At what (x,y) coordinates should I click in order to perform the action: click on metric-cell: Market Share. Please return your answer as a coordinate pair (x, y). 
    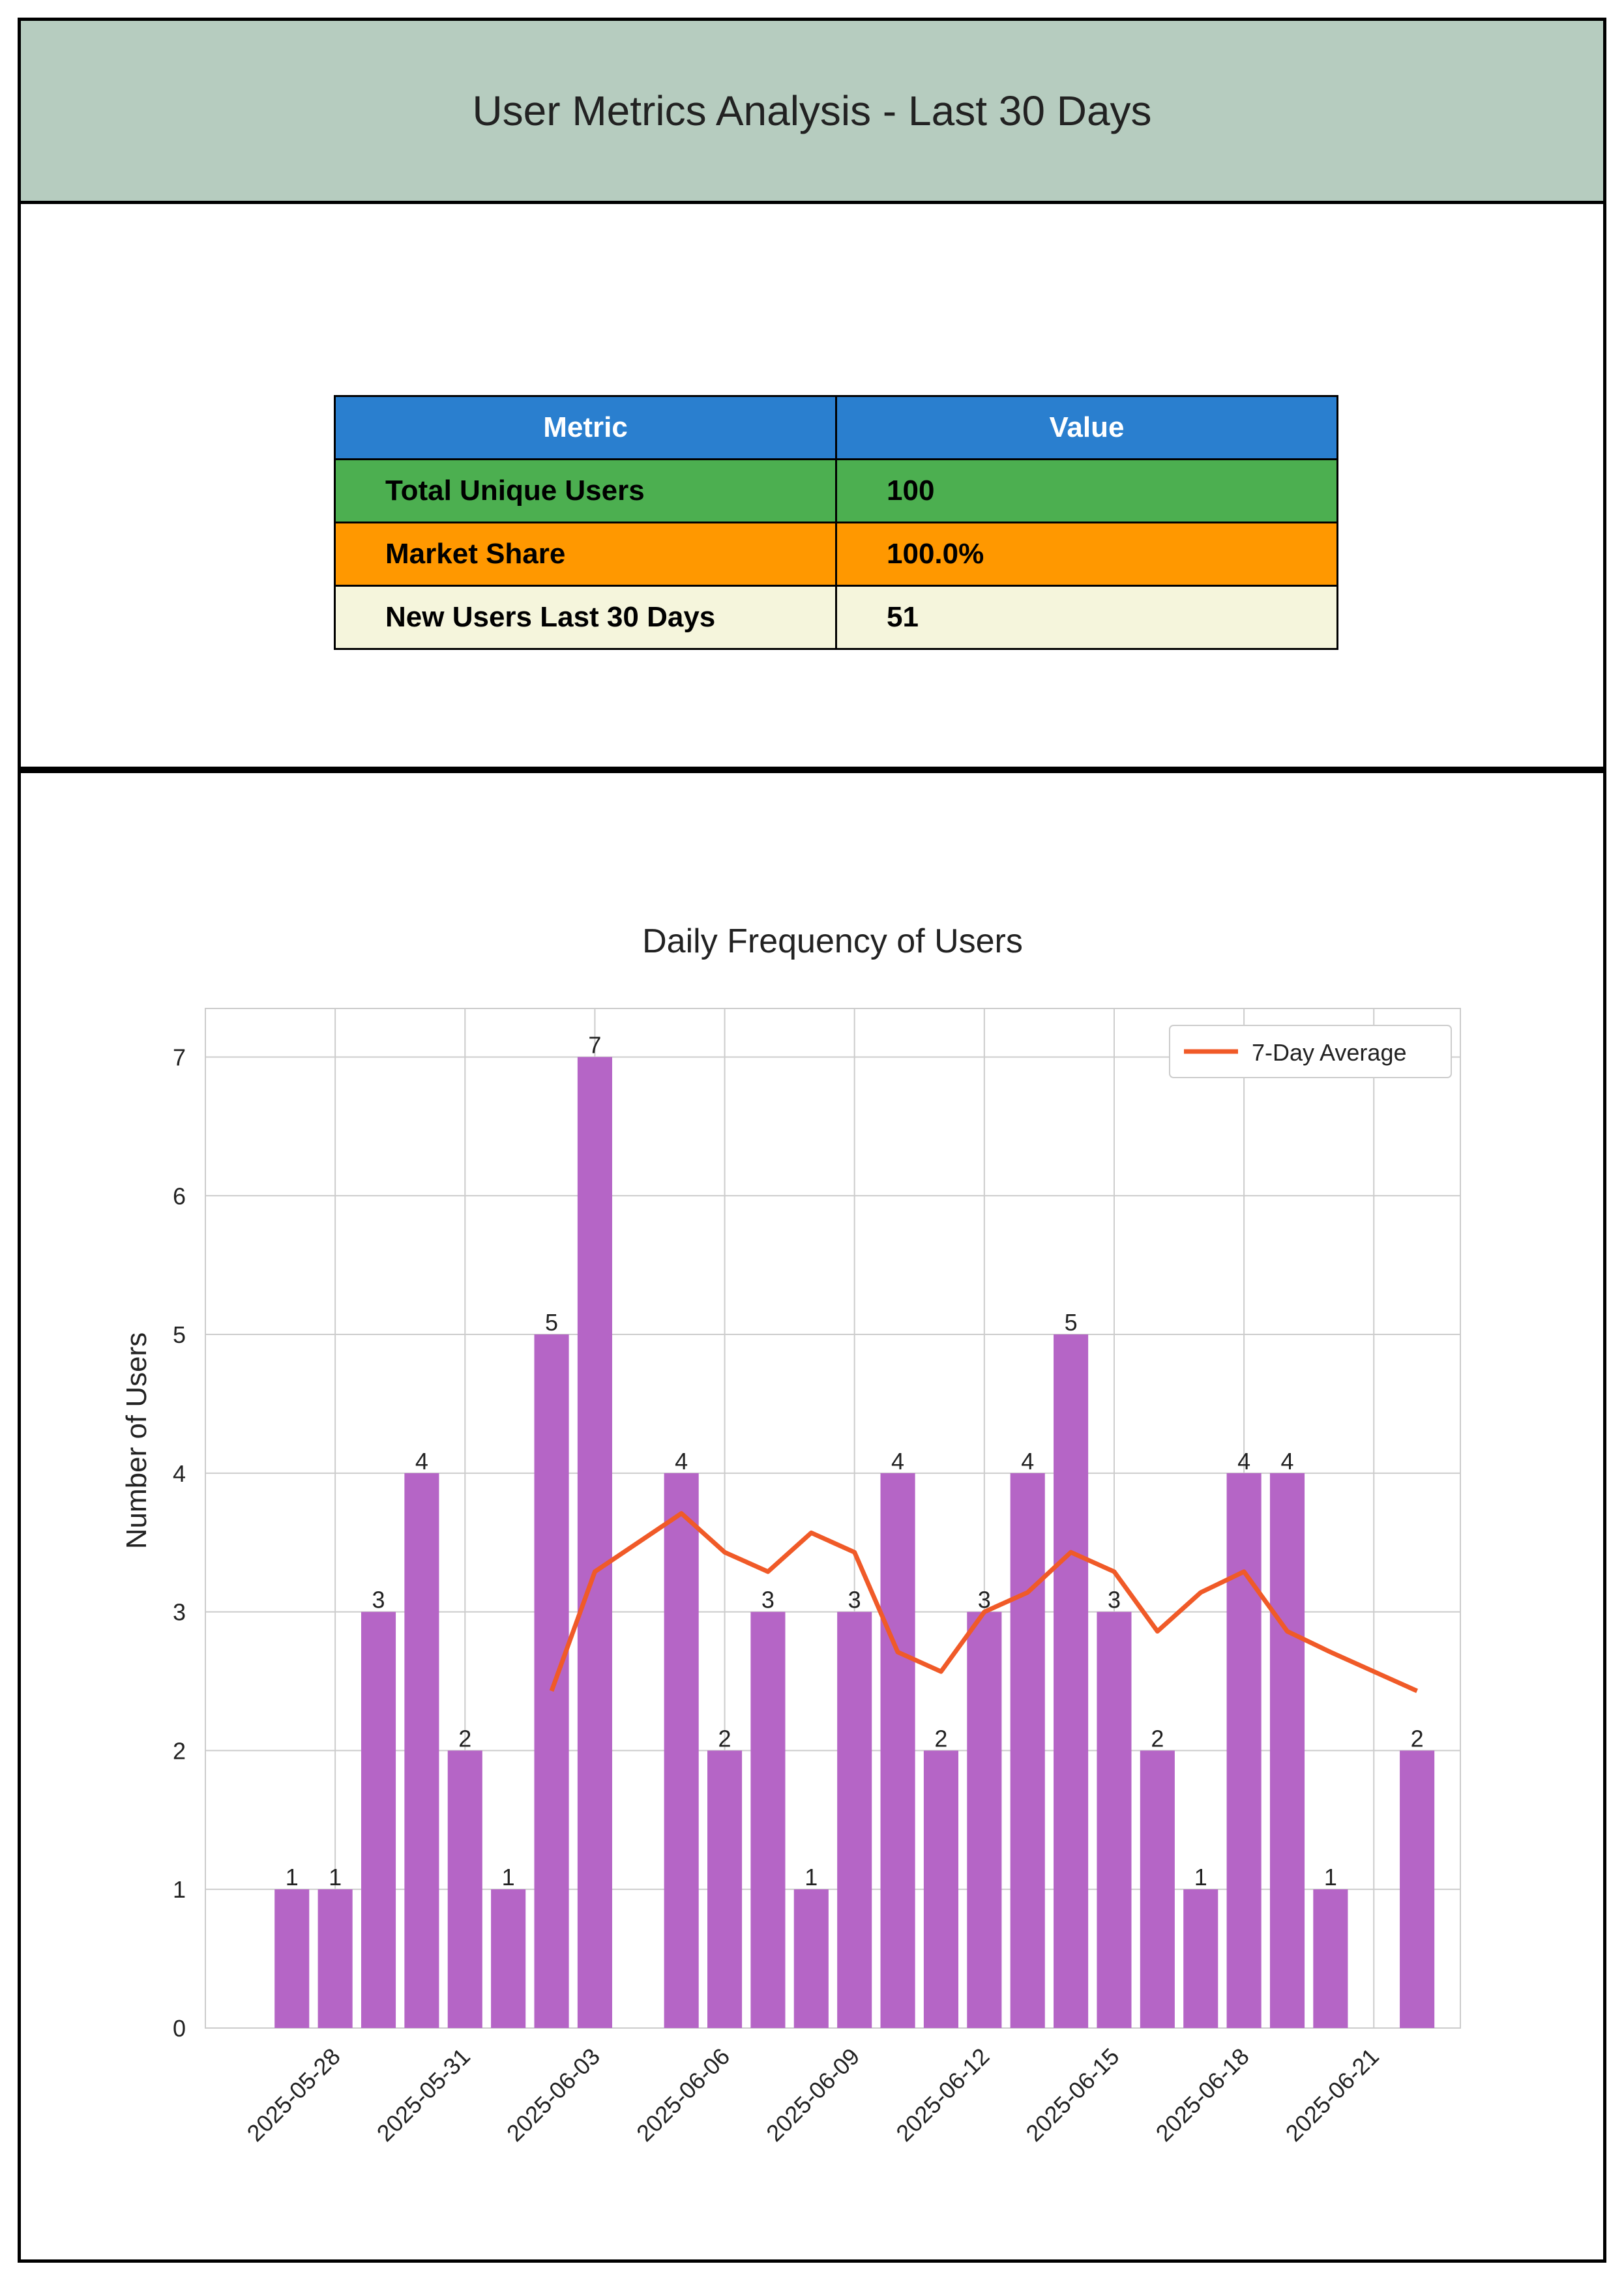
    Looking at the image, I should click on (585, 554).